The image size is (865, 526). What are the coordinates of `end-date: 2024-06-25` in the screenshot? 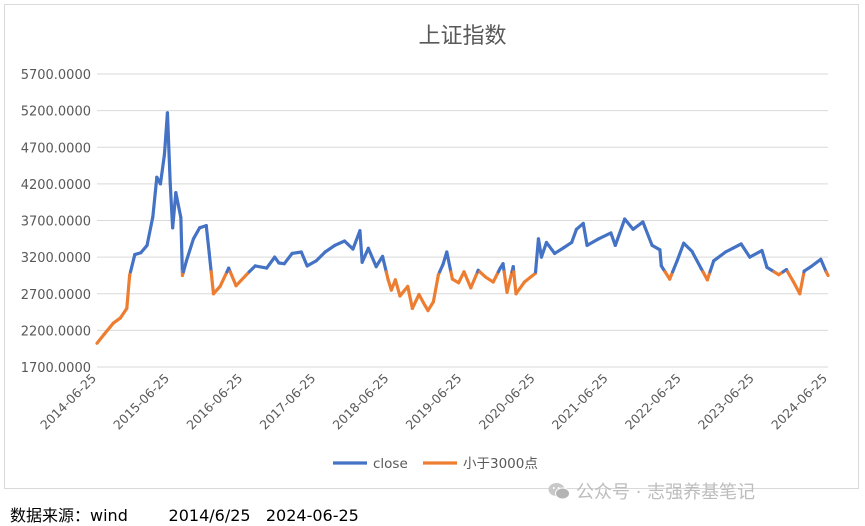 It's located at (312, 515).